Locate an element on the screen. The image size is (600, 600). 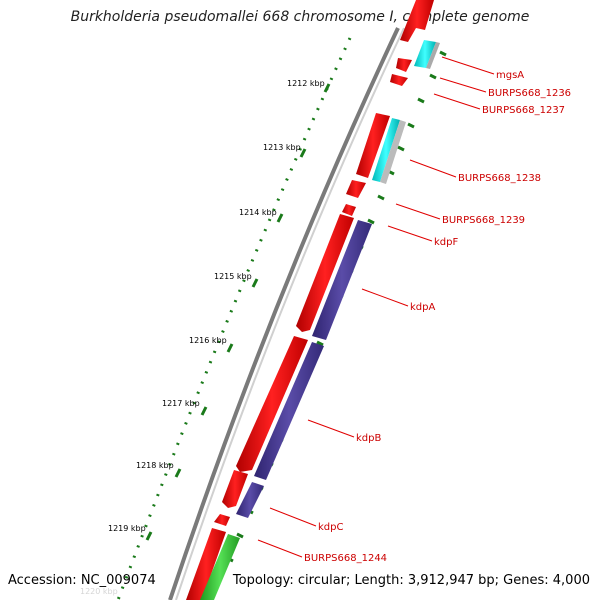
gene-feature-kdpC is located at coordinates (235, 489).